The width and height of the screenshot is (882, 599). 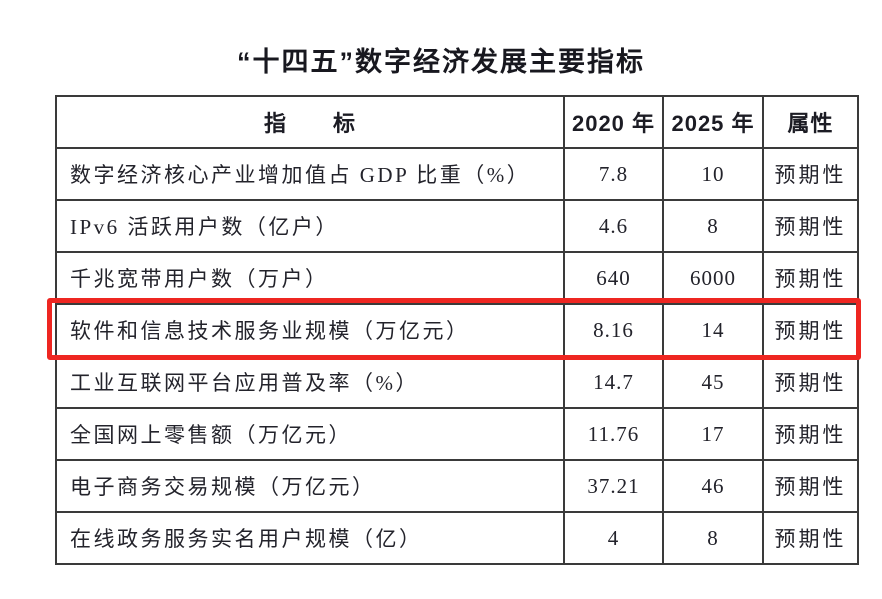 I want to click on value-2020-cell: 4, so click(x=613, y=538).